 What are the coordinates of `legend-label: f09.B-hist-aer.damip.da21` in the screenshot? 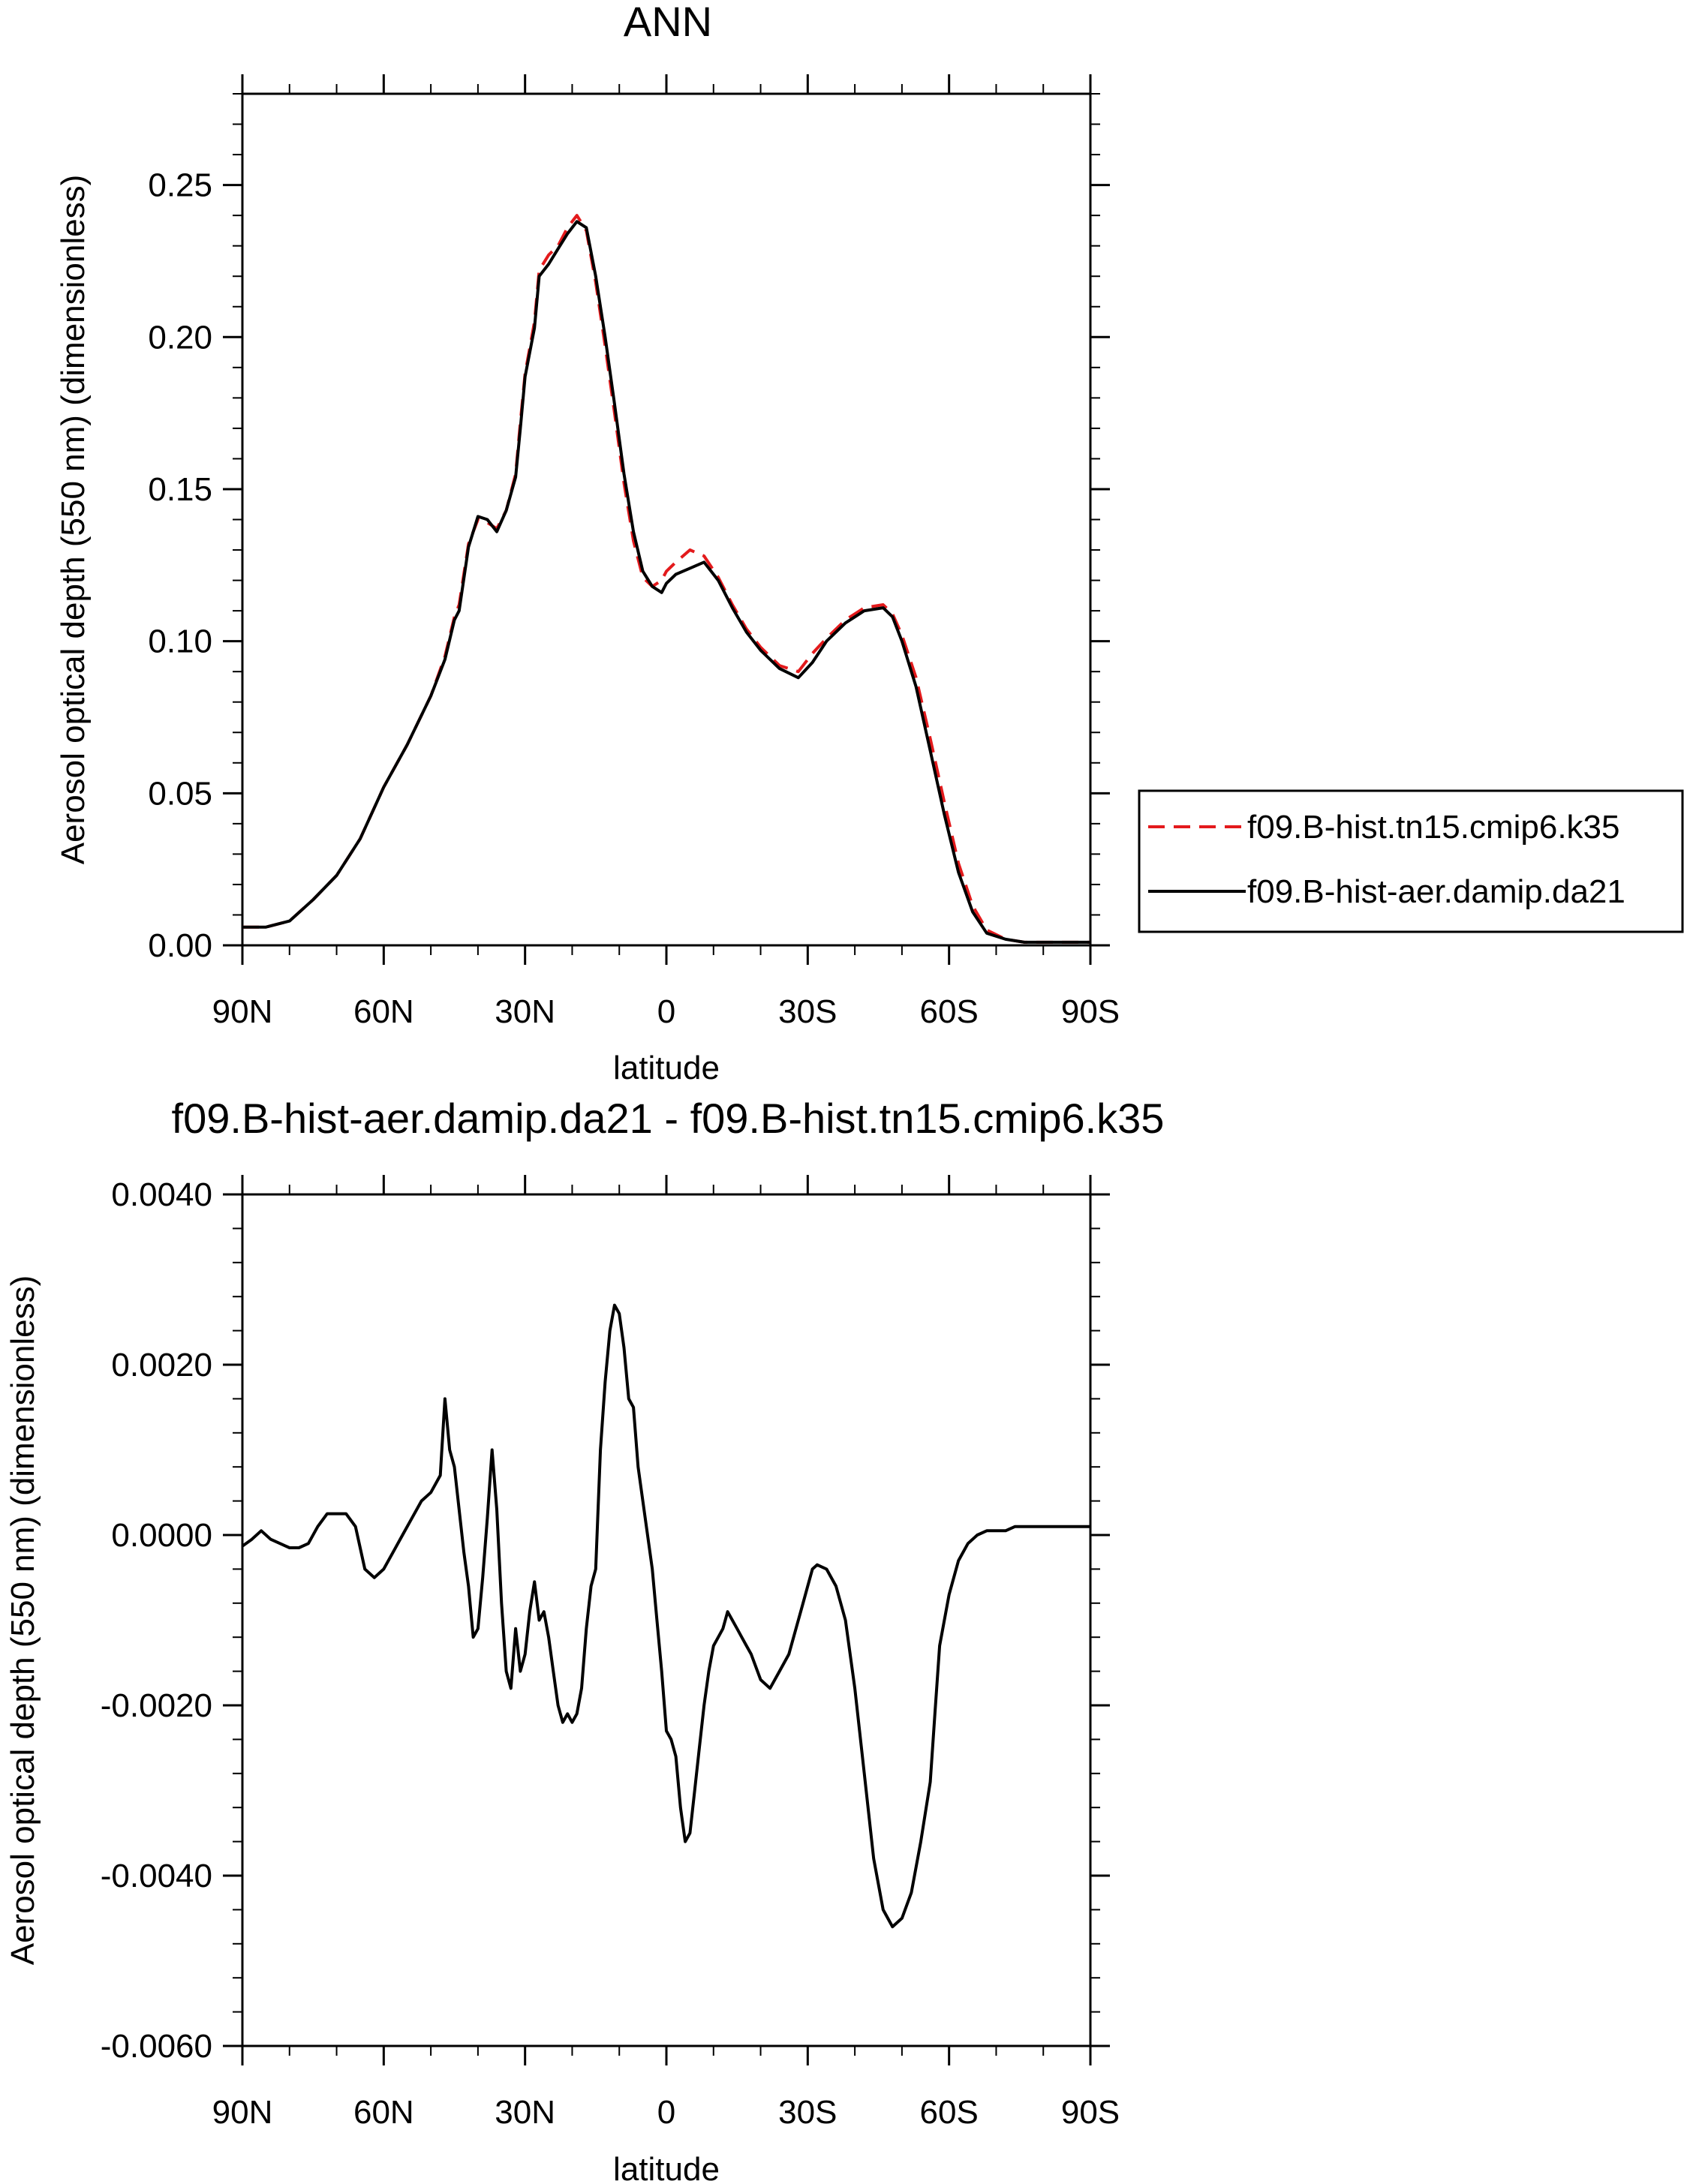 It's located at (1436, 891).